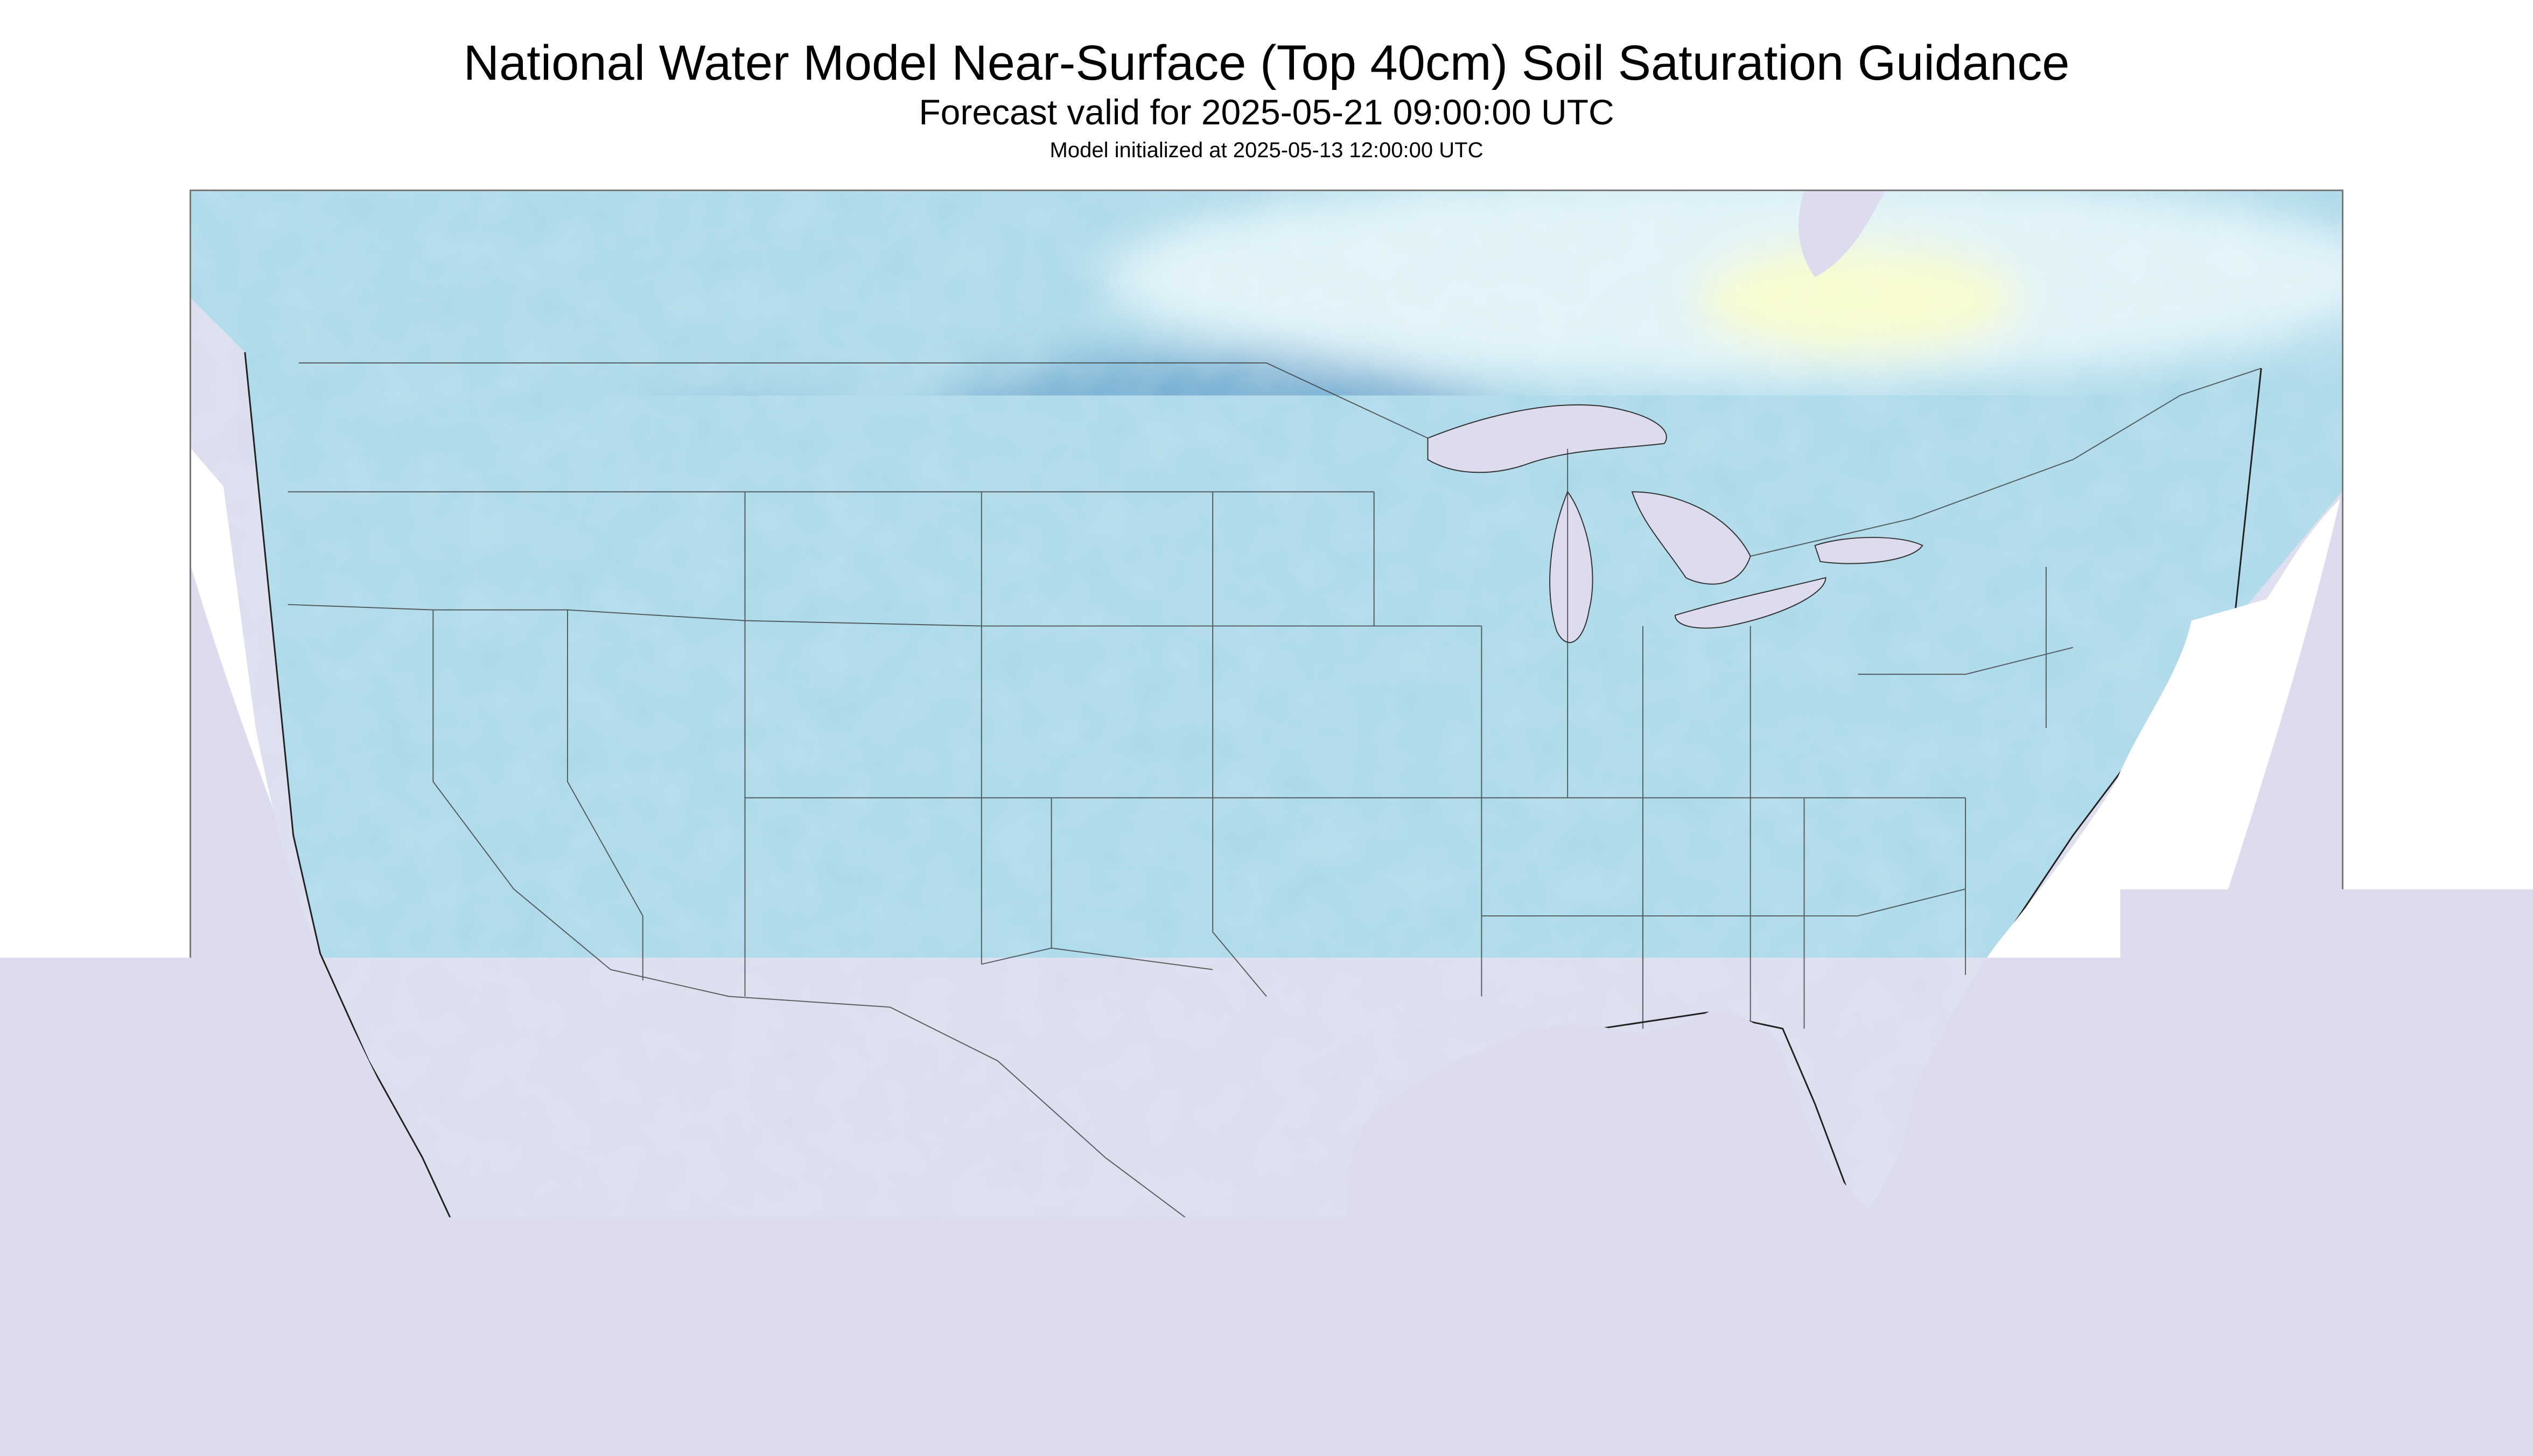 Image resolution: width=2533 pixels, height=1456 pixels. Describe the element at coordinates (1390, 1317) in the screenshot. I see `legend-tick: 55` at that location.